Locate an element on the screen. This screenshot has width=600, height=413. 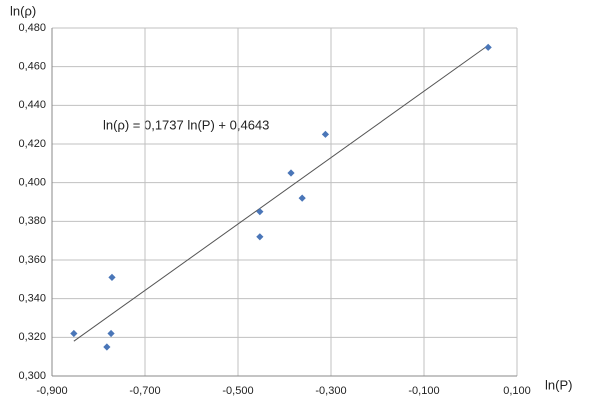
x-axis-title: ln(P) is located at coordinates (558, 384).